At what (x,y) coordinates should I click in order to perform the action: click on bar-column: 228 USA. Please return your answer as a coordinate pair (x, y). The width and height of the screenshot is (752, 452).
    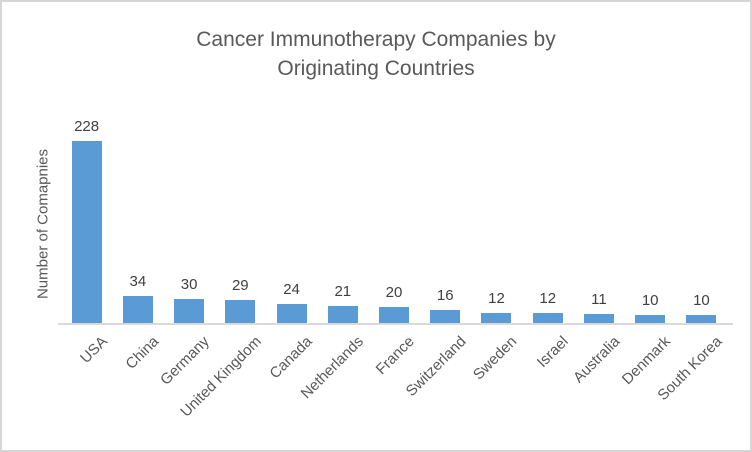
    Looking at the image, I should click on (86, 242).